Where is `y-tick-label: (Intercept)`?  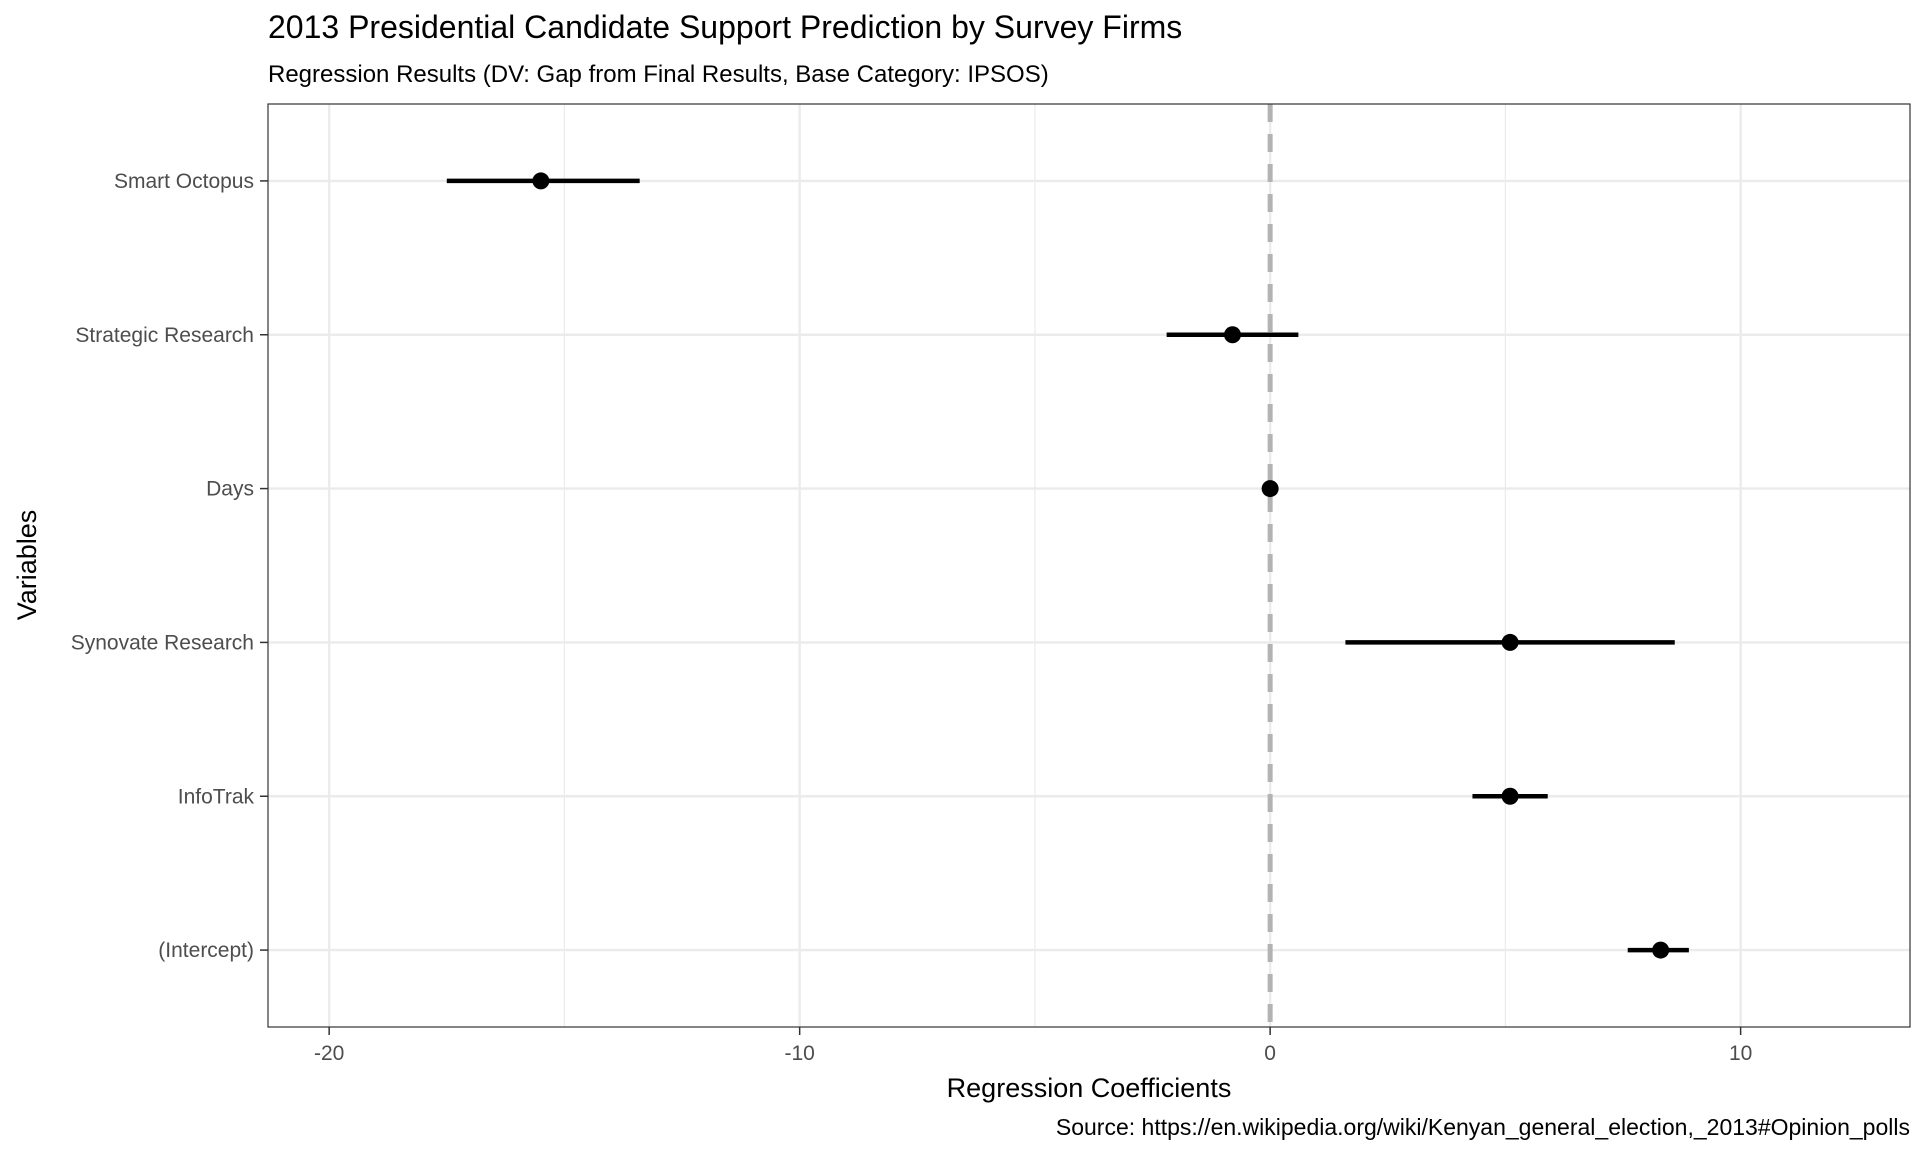
y-tick-label: (Intercept) is located at coordinates (206, 950).